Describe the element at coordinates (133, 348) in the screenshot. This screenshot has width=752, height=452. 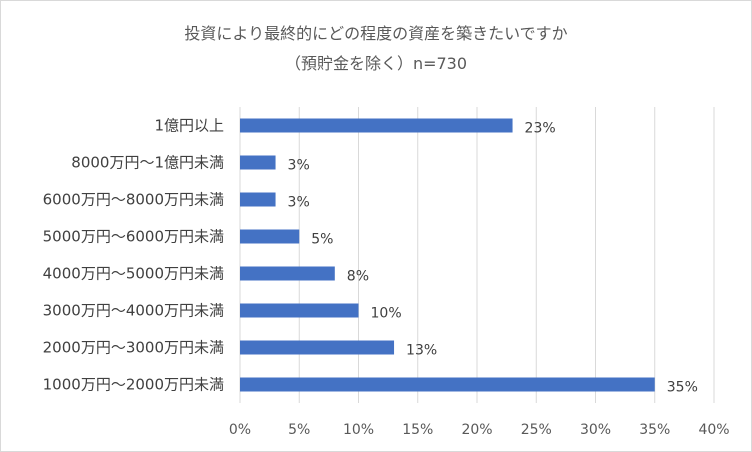
I see `category-label: 2000万円～3000万円未満` at that location.